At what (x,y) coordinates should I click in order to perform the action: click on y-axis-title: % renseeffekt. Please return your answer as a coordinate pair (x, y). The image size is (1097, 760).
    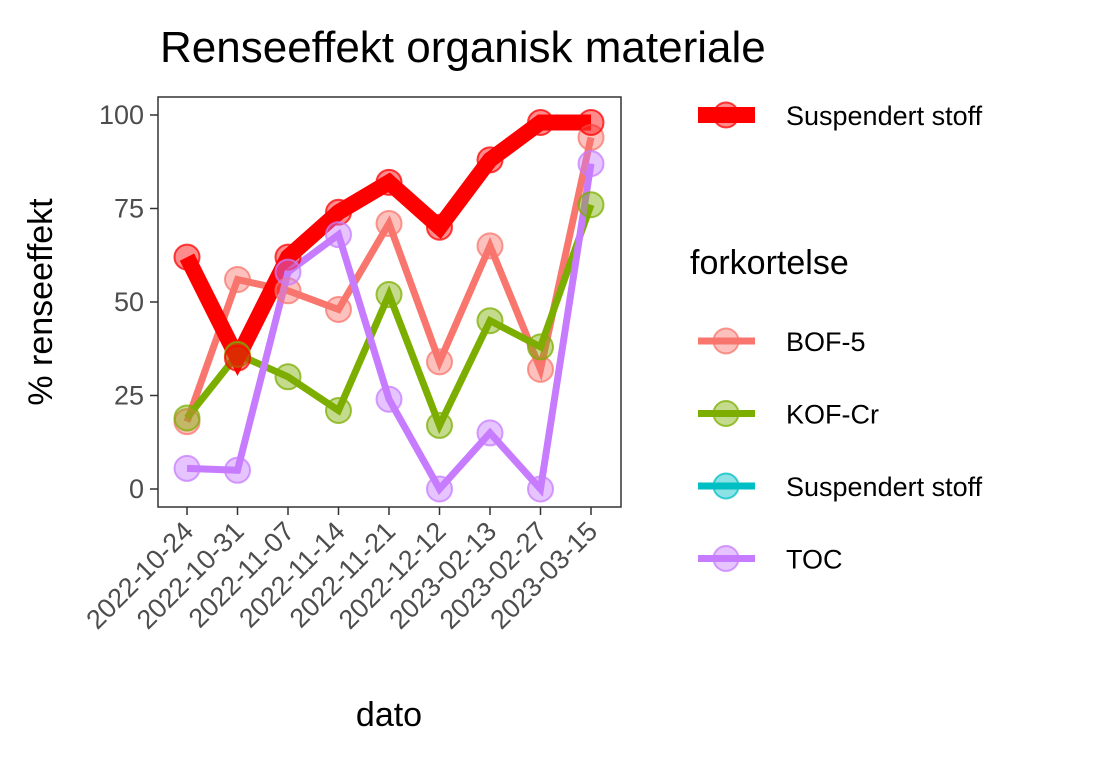
    Looking at the image, I should click on (41, 302).